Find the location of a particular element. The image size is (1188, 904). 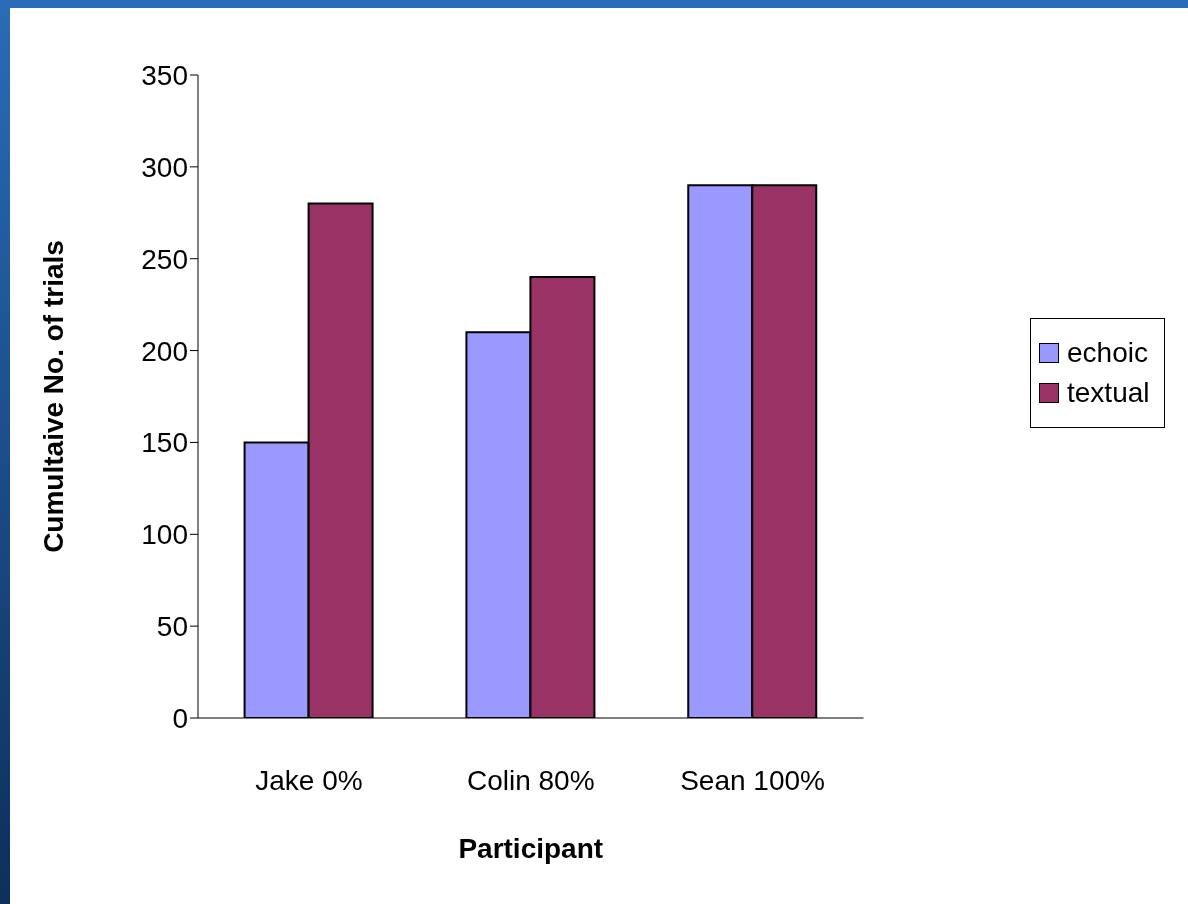

y-tick-label: 150 is located at coordinates (164, 443).